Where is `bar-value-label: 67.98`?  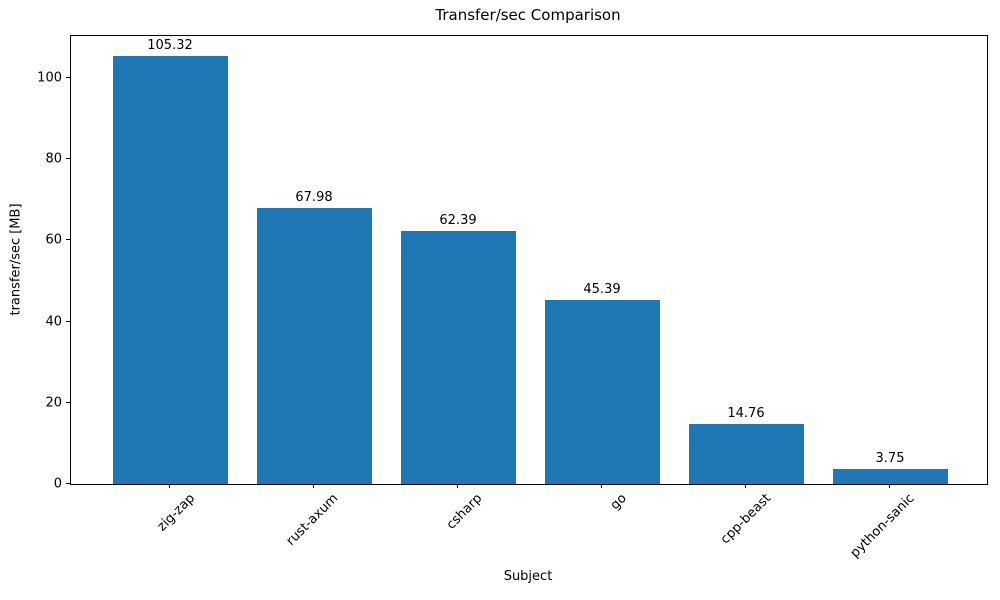
bar-value-label: 67.98 is located at coordinates (314, 197).